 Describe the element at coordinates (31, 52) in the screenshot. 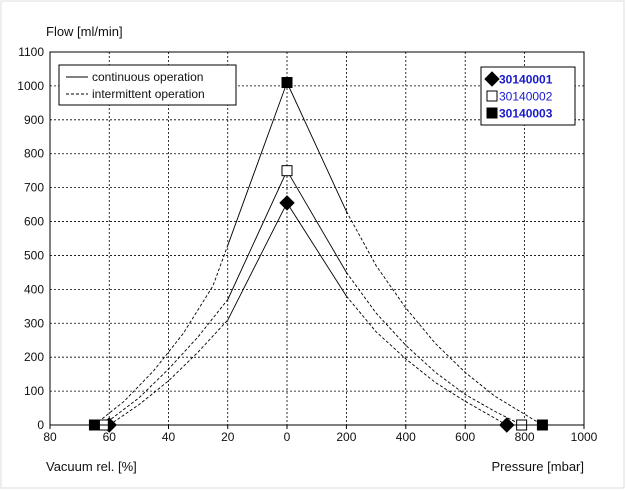

I see `y-tick-label: 1100` at that location.